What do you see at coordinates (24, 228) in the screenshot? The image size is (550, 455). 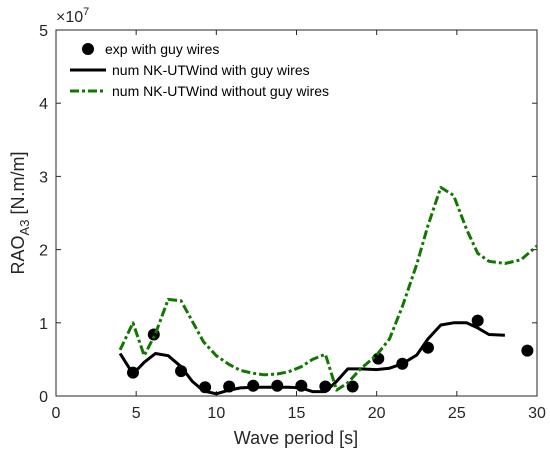 I see `y-axis-title-subscript: A3` at bounding box center [24, 228].